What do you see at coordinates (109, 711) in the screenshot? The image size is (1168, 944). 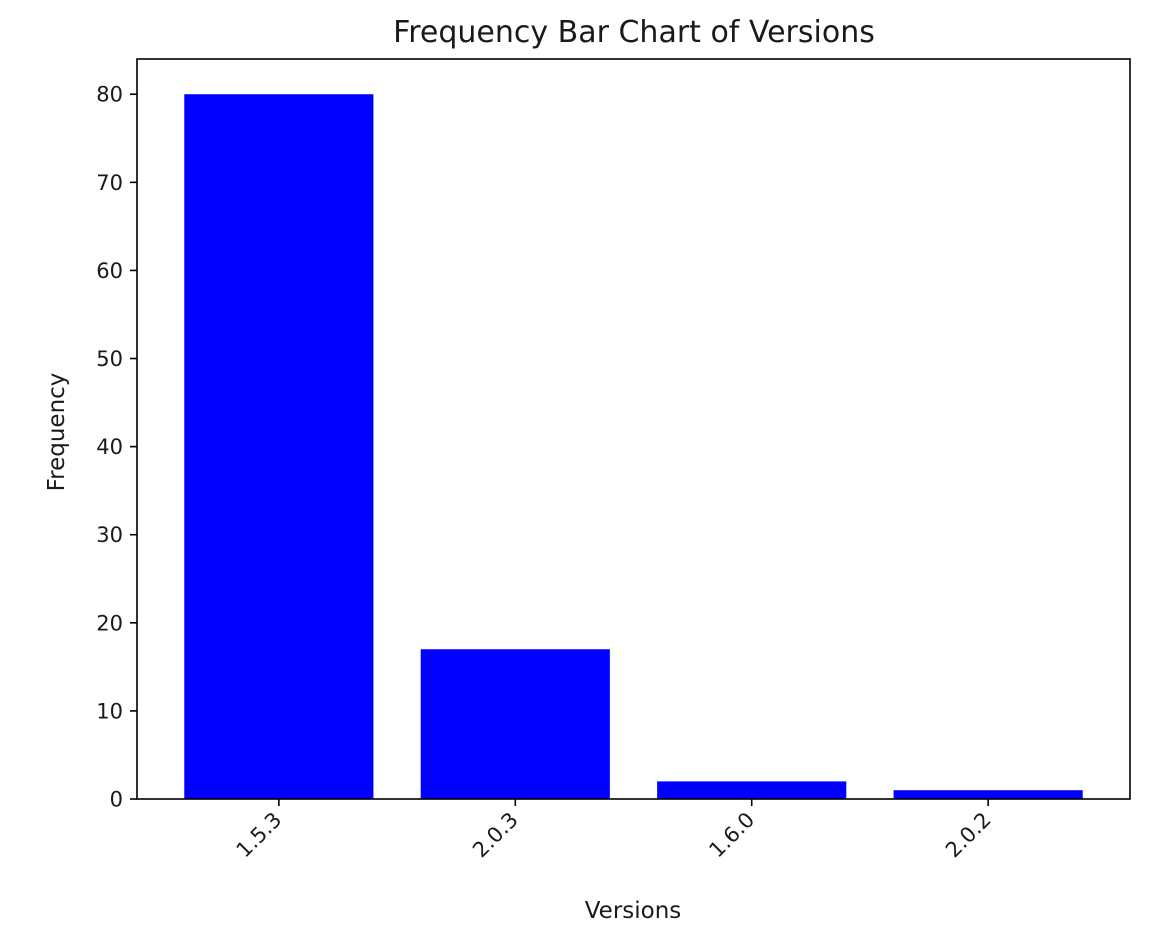 I see `y-tick-label: 10` at bounding box center [109, 711].